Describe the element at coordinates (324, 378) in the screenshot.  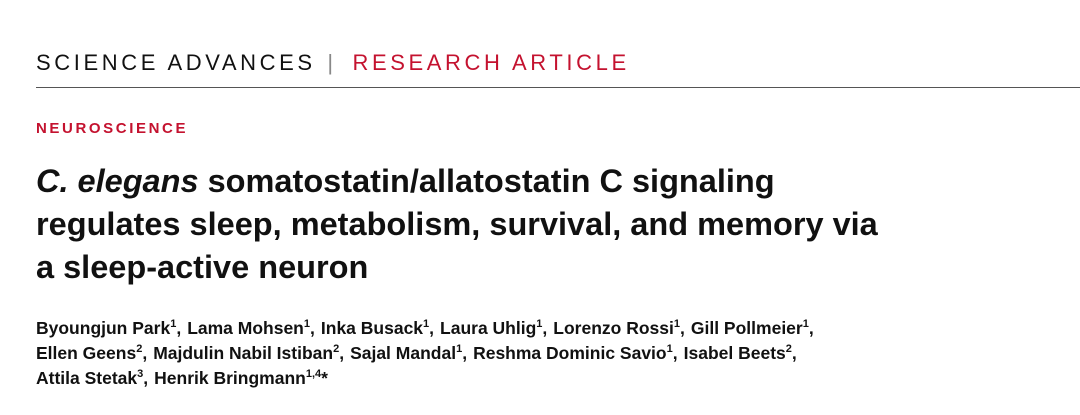
I see `punctuation: *` at that location.